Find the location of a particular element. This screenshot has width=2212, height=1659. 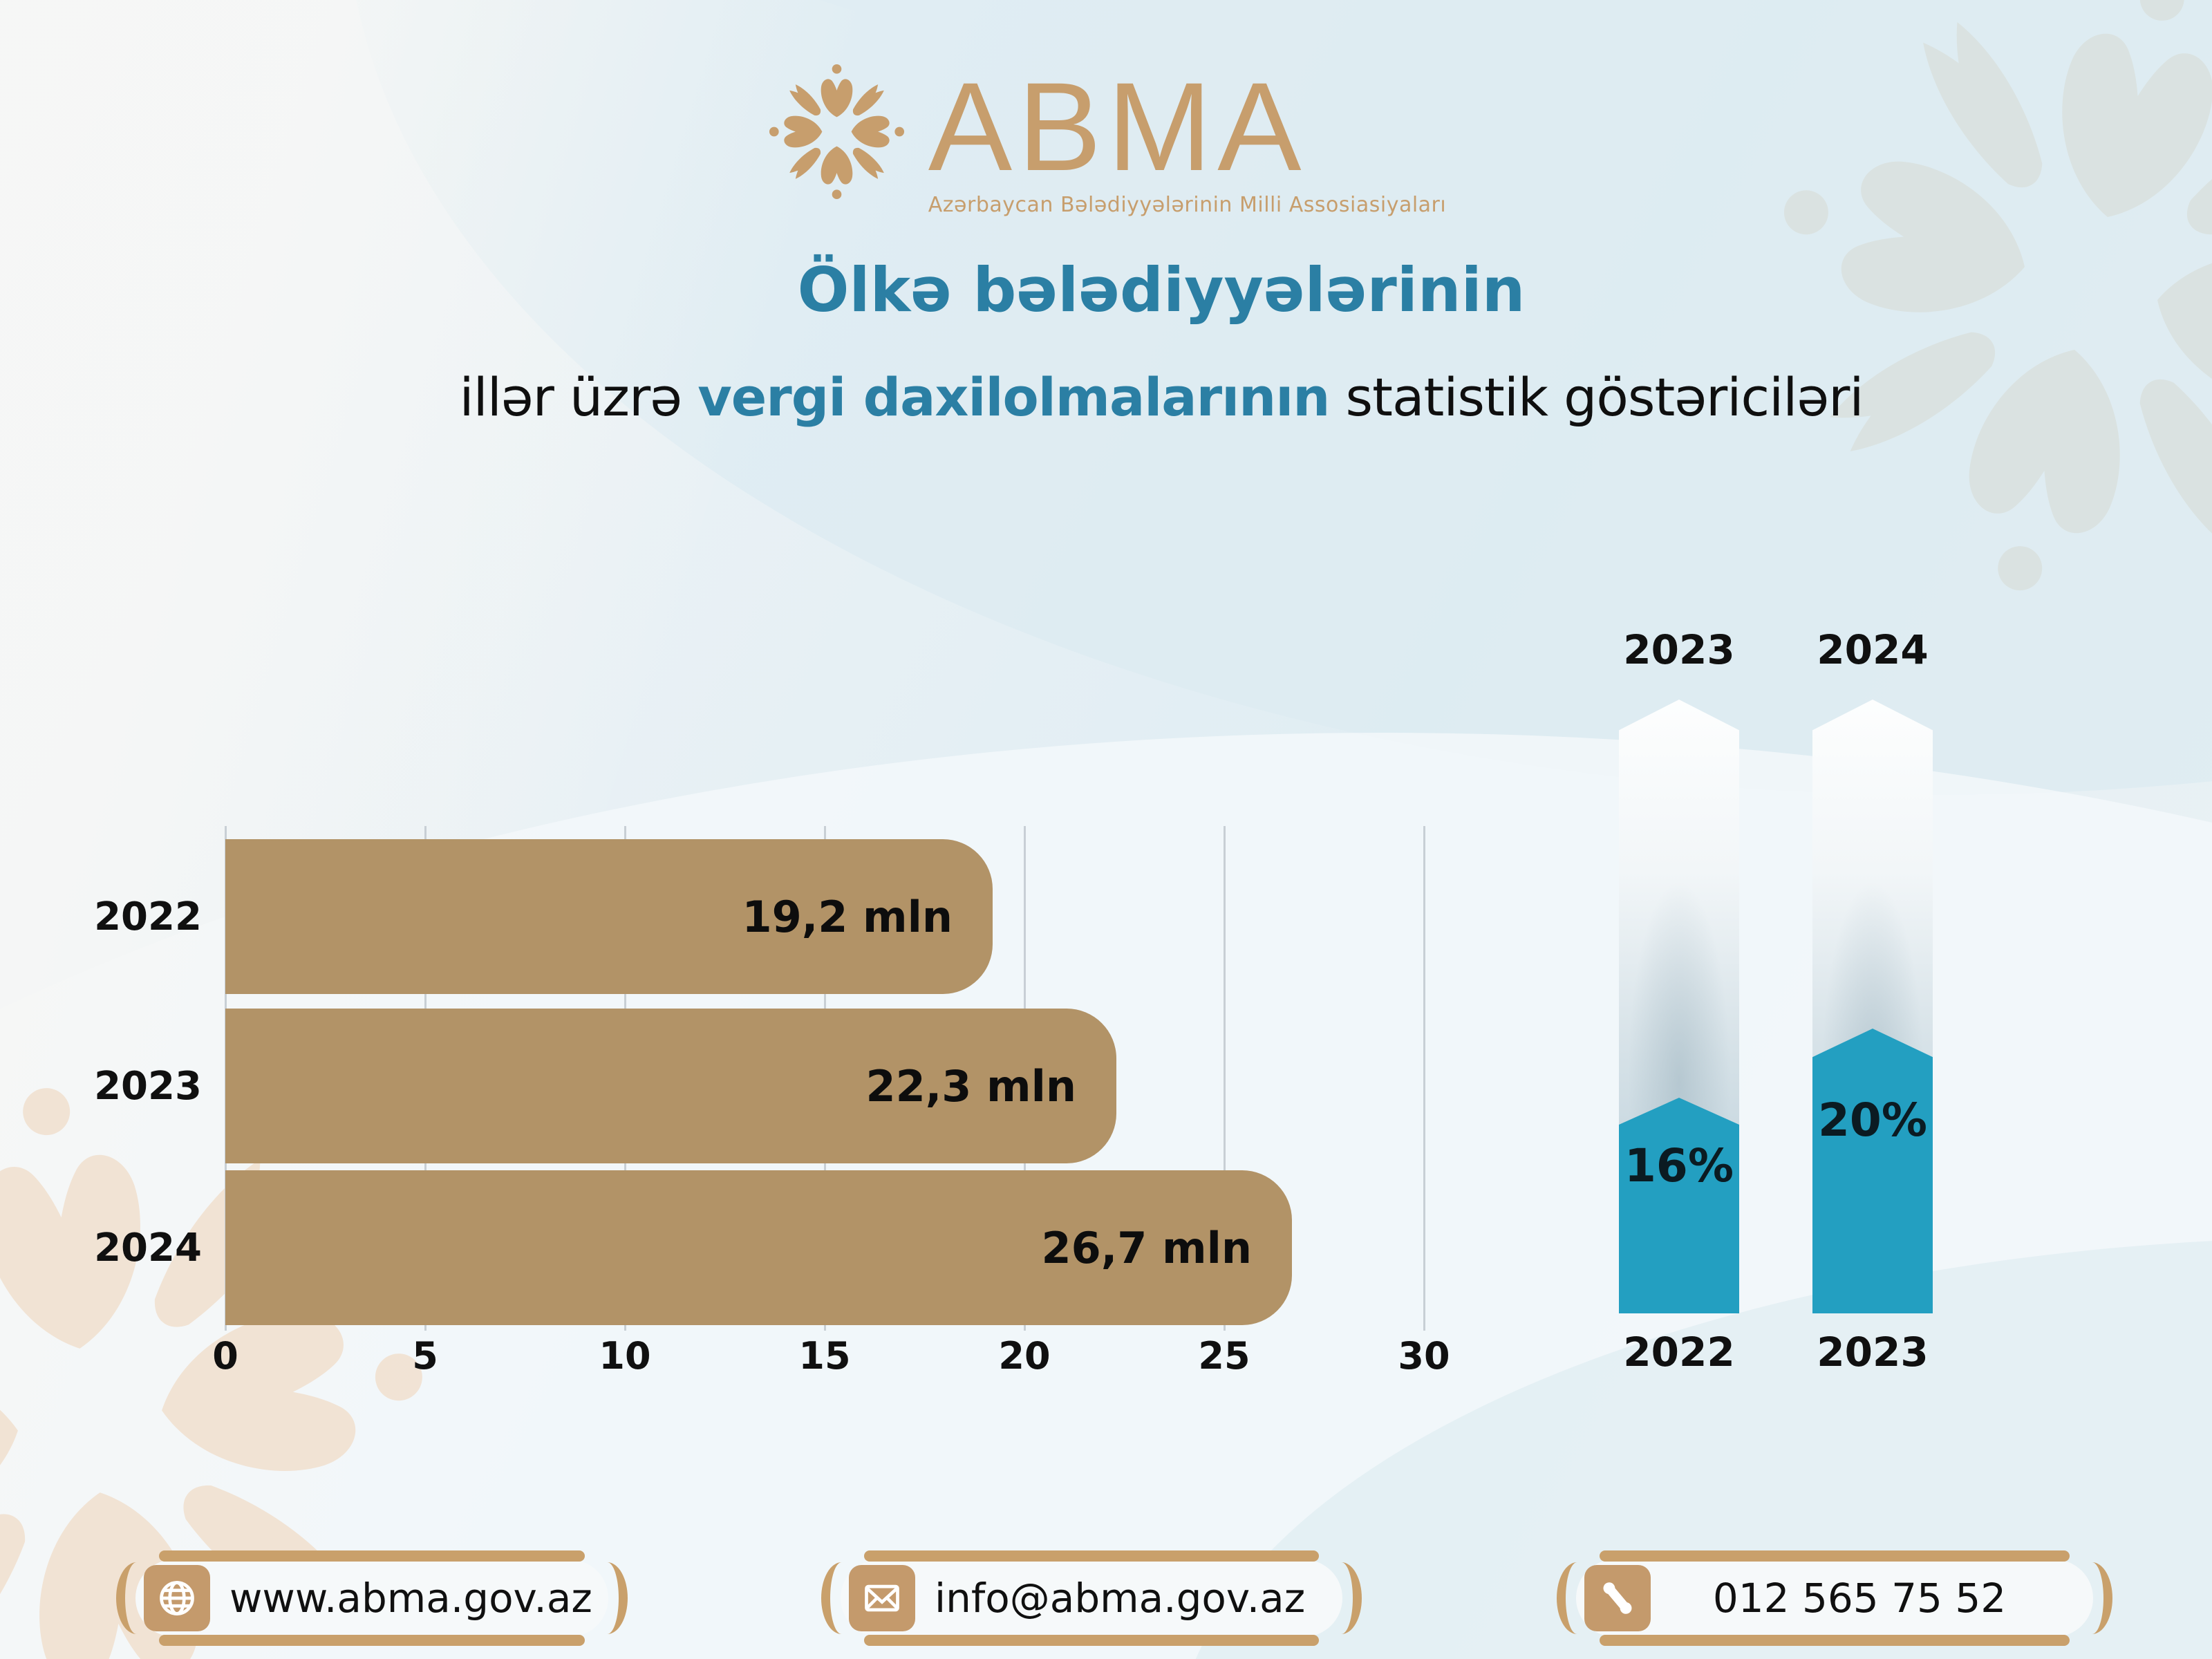

title-plain-1: illər üzrə is located at coordinates (578, 397).